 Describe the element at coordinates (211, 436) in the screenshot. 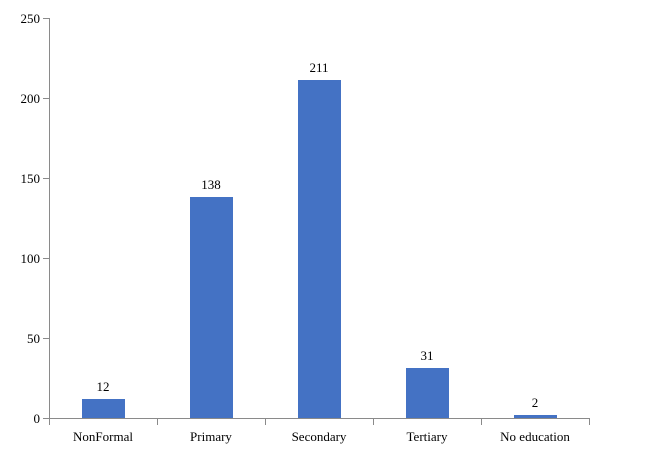

I see `x-axis-category-label: Primary` at that location.